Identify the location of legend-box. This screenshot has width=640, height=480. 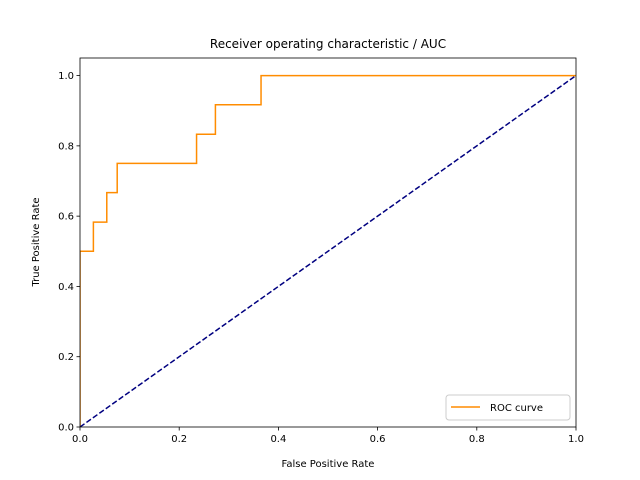
(508, 407).